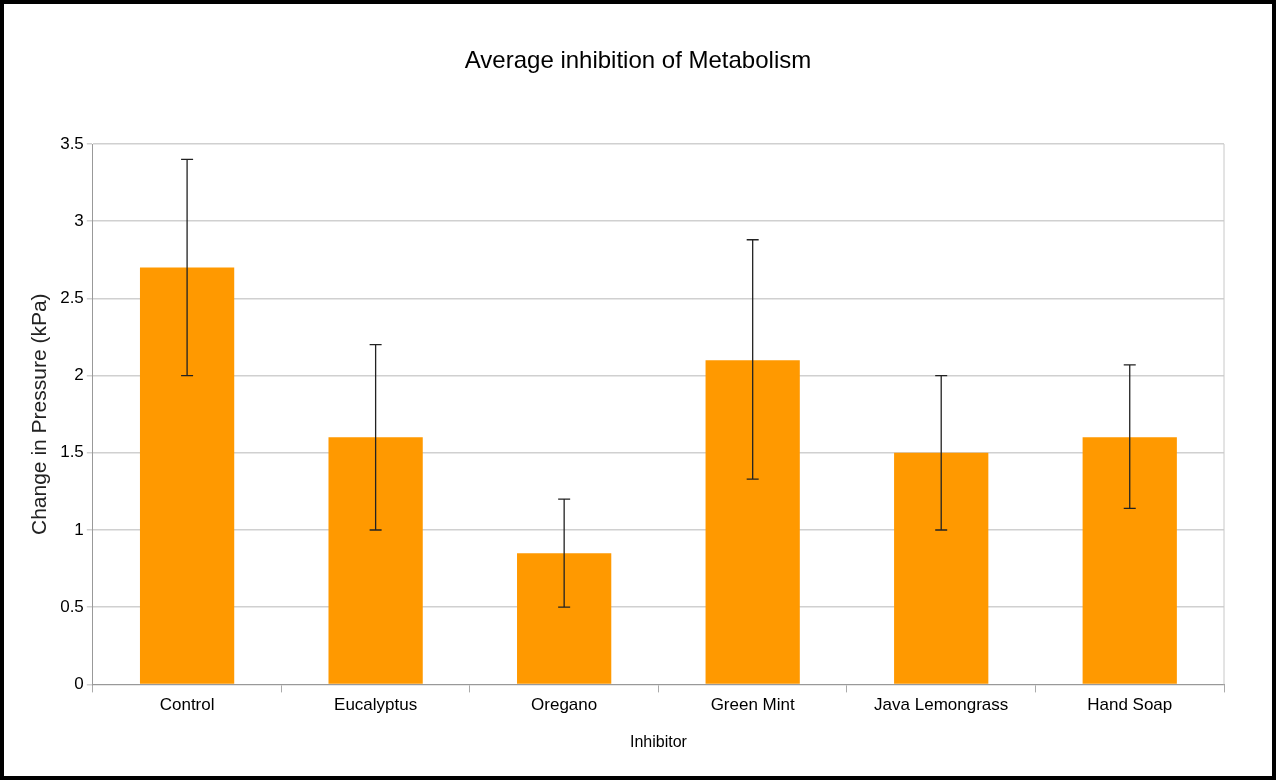  I want to click on y-tick-label: 3, so click(79, 220).